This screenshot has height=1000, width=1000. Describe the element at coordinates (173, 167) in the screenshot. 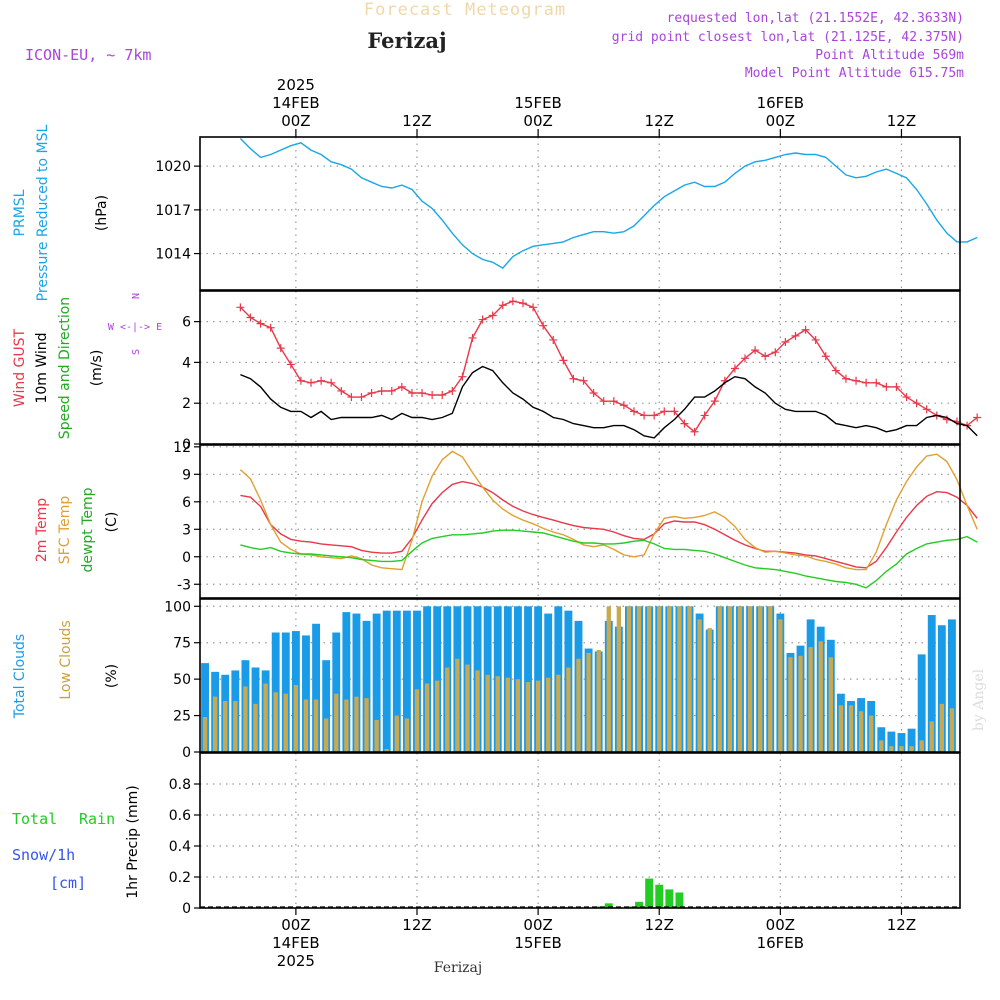

I see `y-tick-label: 1020` at that location.